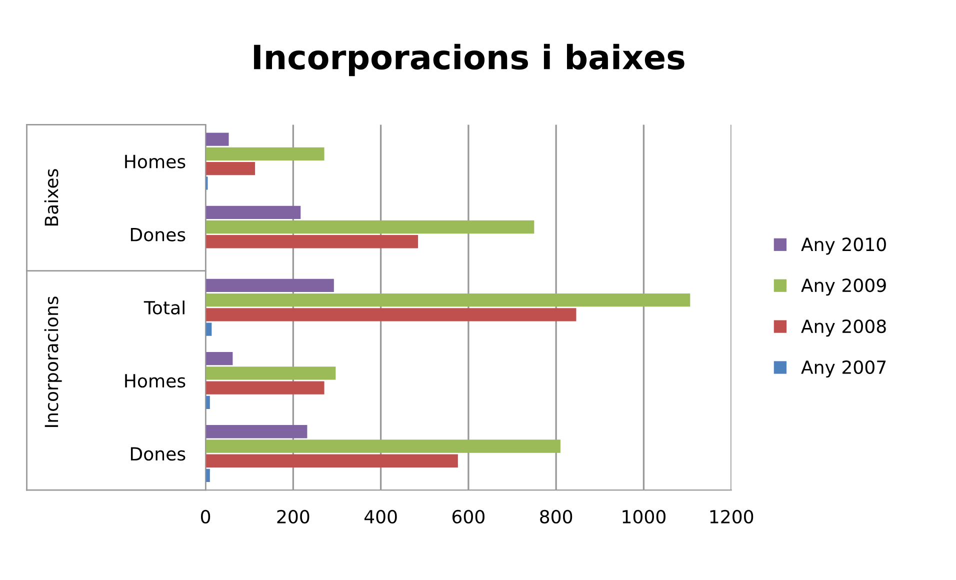 The width and height of the screenshot is (956, 580). Describe the element at coordinates (469, 60) in the screenshot. I see `chart-title: Incorporacions i baixes` at that location.